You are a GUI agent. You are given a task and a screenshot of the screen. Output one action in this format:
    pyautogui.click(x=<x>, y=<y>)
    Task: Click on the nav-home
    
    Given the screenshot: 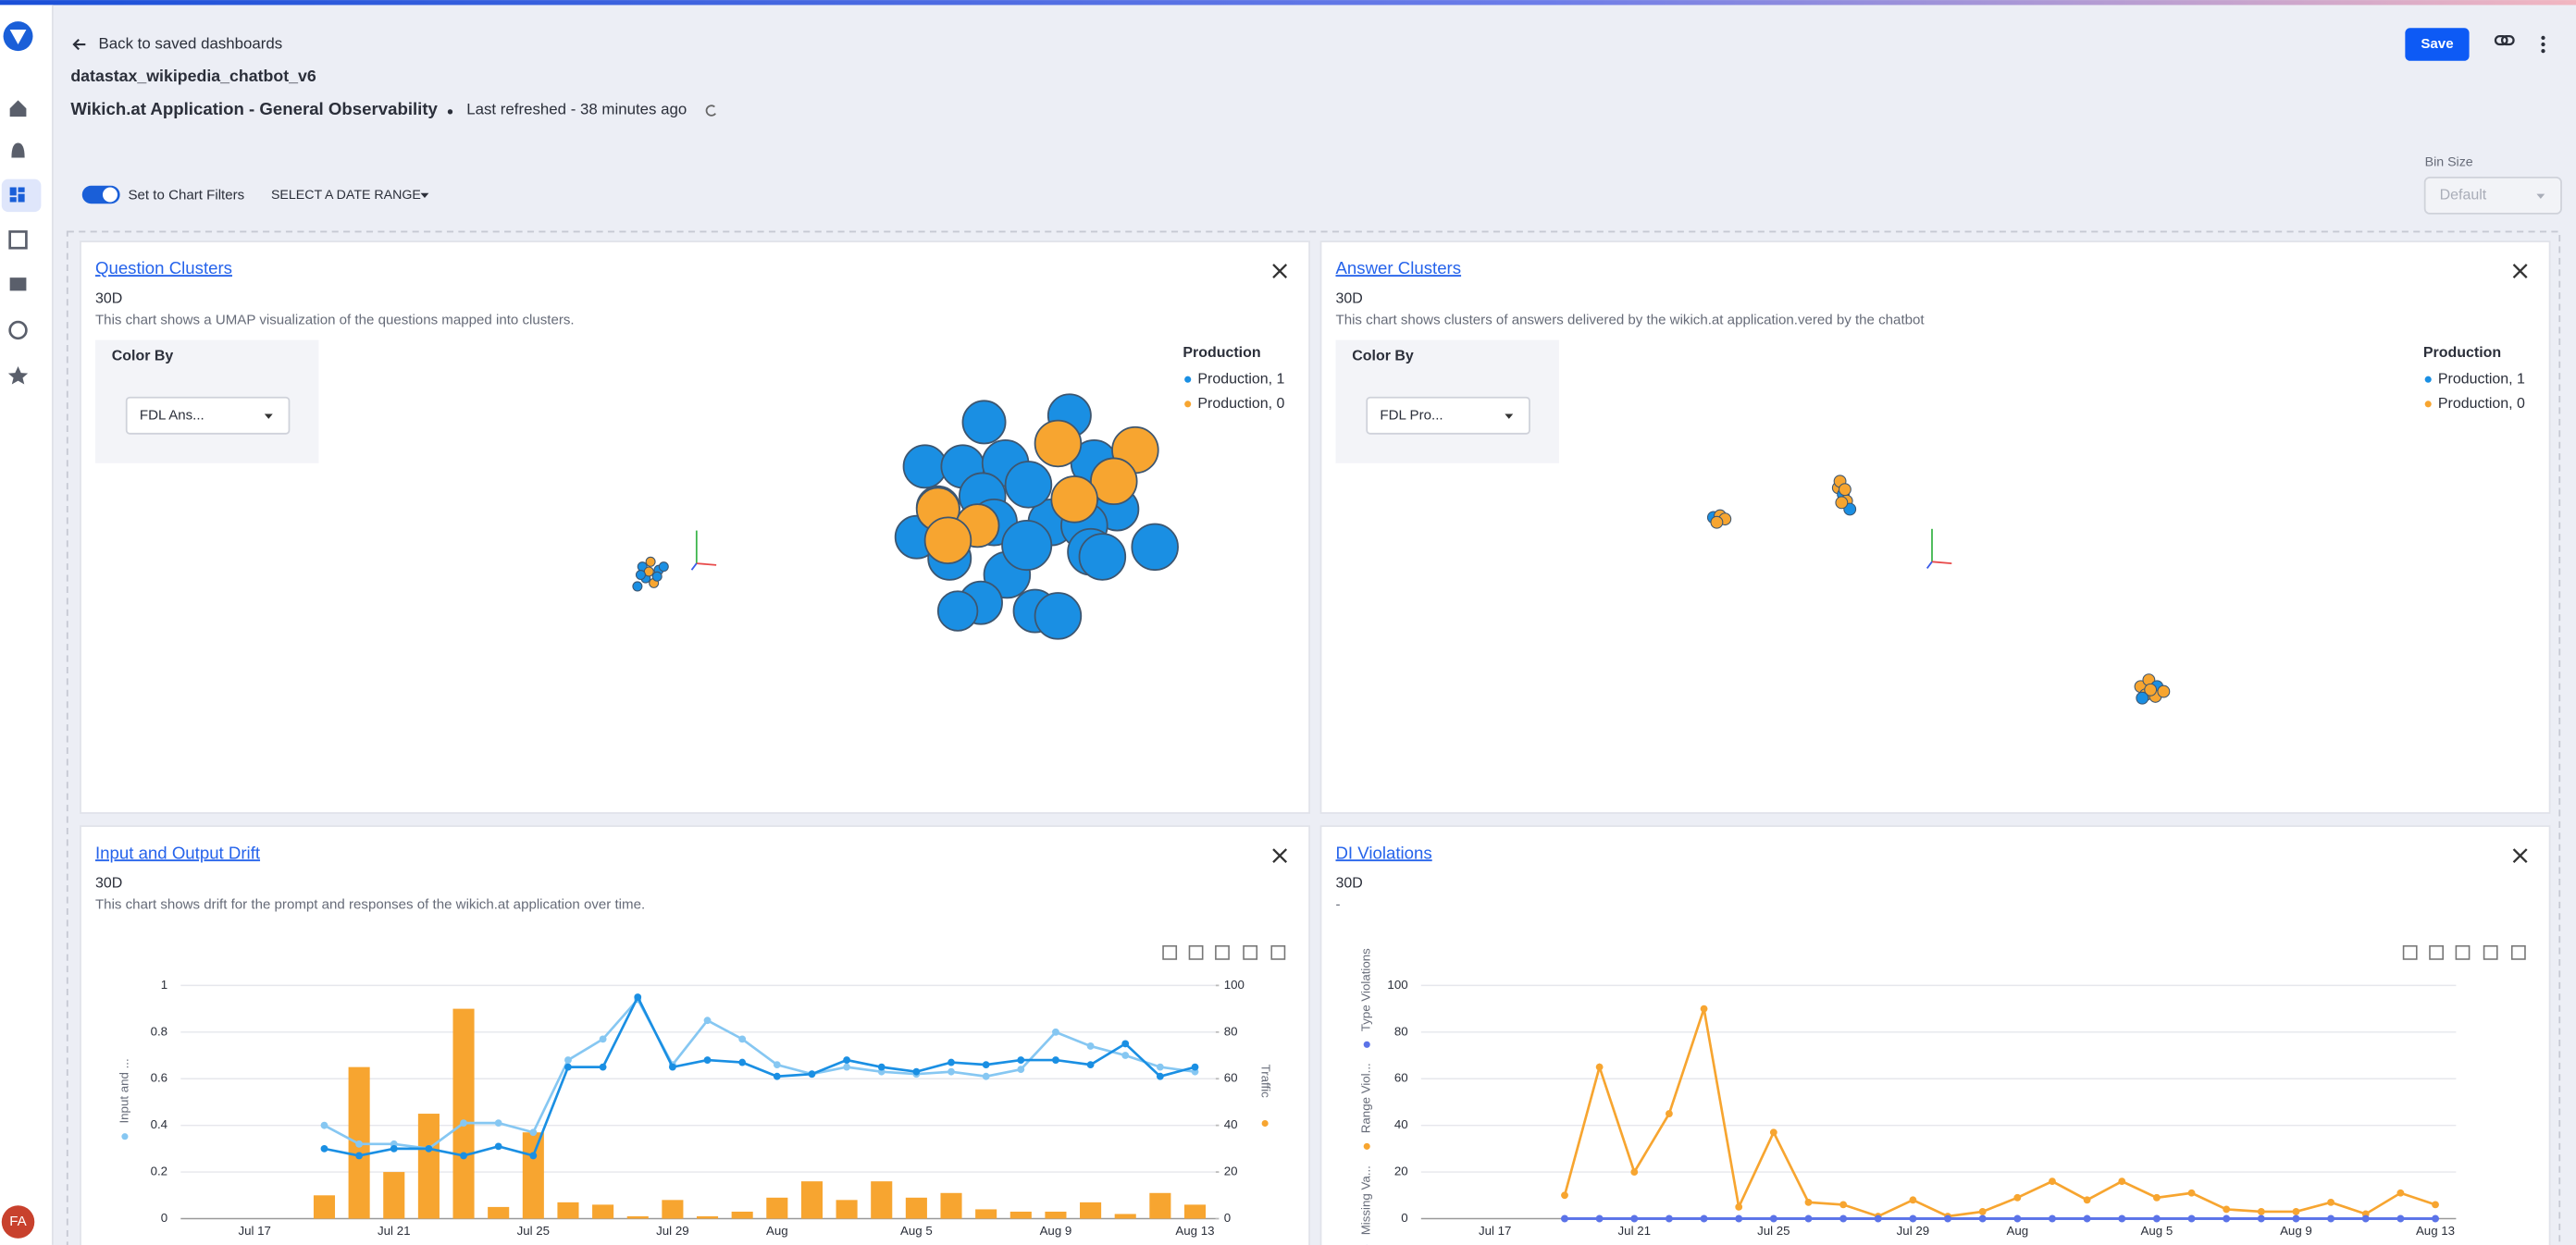 What is the action you would take?
    pyautogui.click(x=18, y=108)
    